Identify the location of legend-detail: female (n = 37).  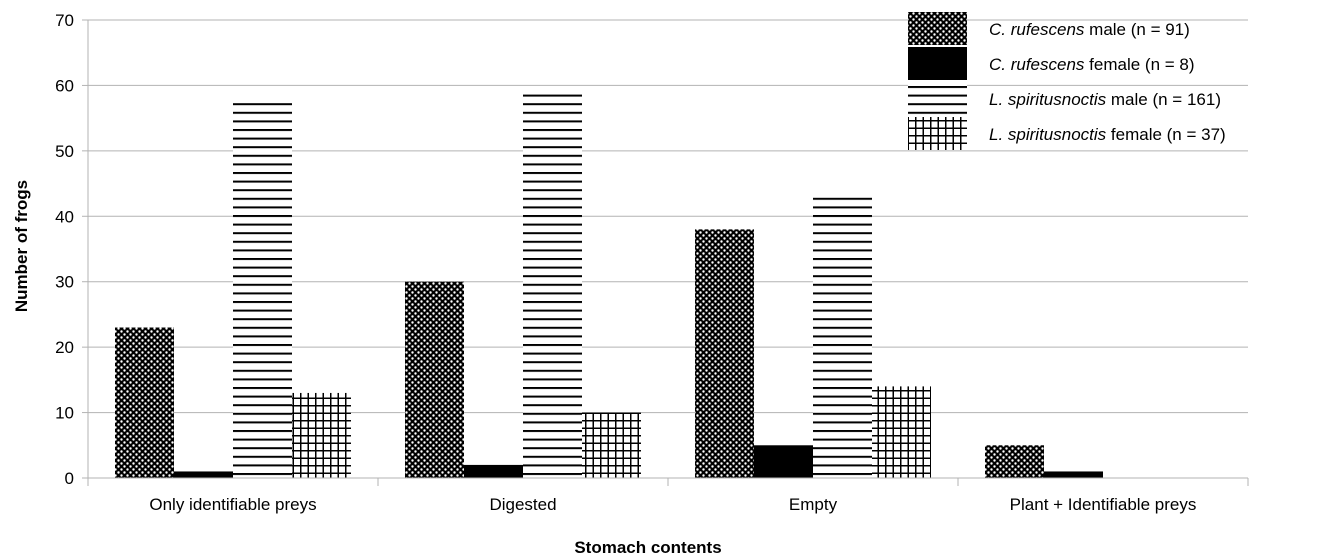
(1166, 134).